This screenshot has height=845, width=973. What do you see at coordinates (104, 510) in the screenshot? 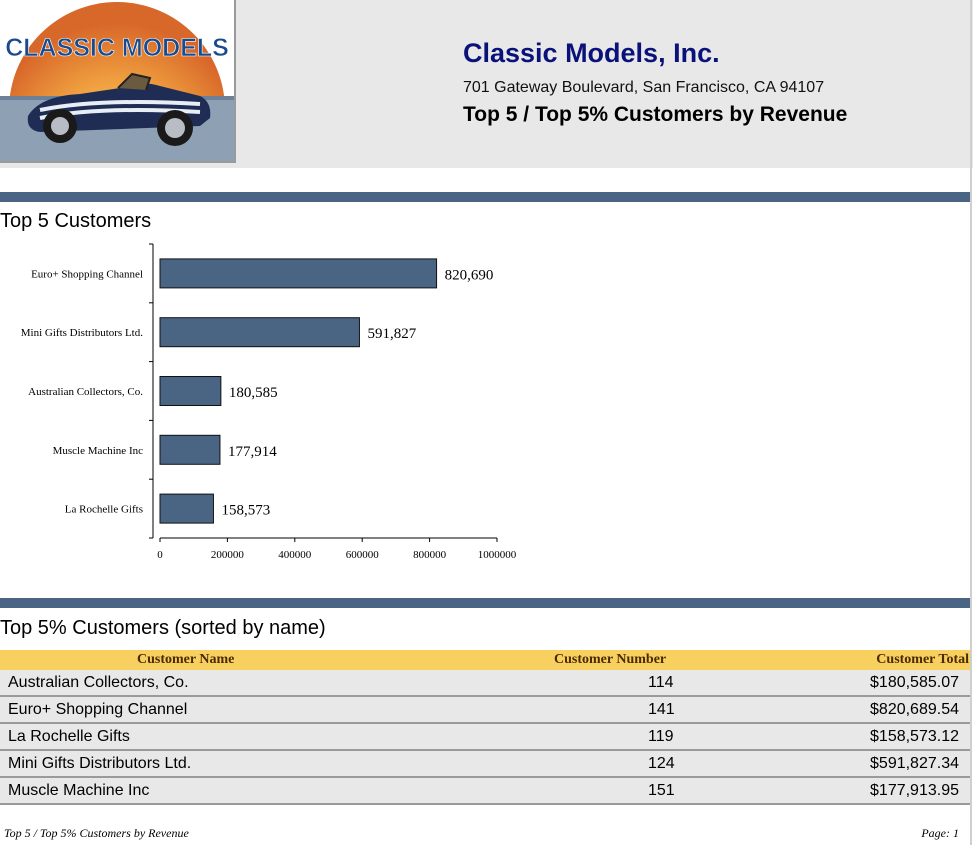
I see `y-tick-label: La Rochelle Gifts` at bounding box center [104, 510].